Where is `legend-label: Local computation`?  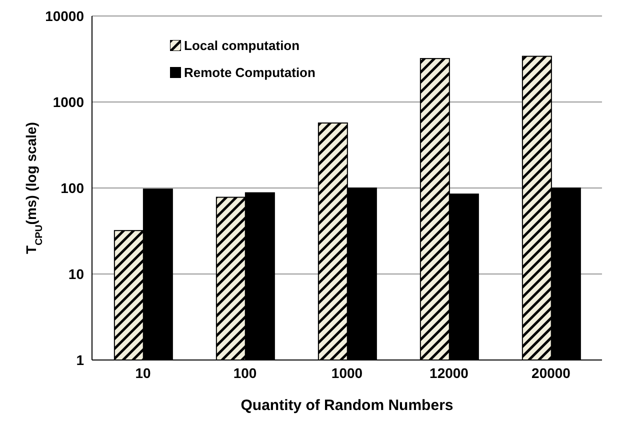
legend-label: Local computation is located at coordinates (242, 45).